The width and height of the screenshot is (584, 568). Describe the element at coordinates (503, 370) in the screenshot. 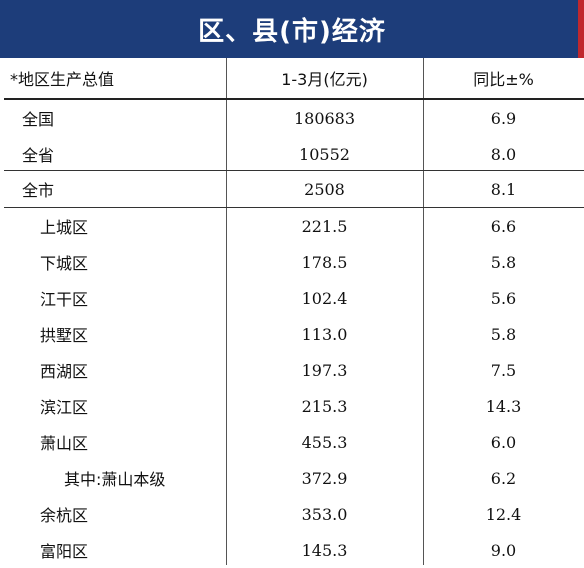

I see `yoy-change: 7.5` at that location.